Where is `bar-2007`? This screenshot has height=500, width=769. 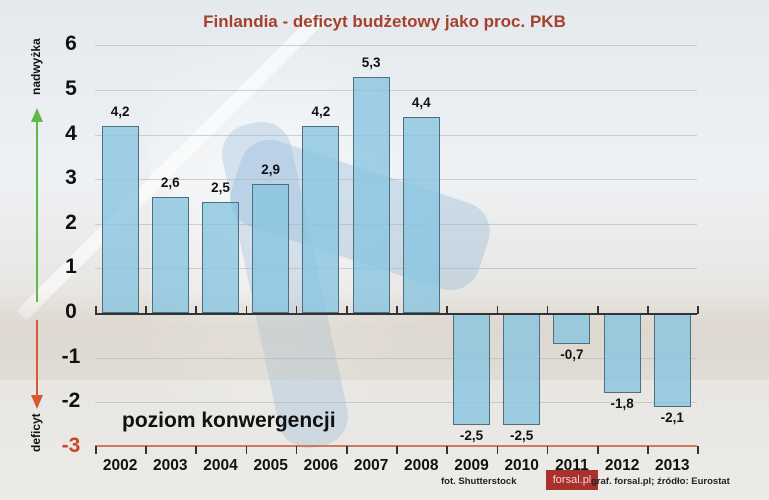
bar-2007 is located at coordinates (371, 194).